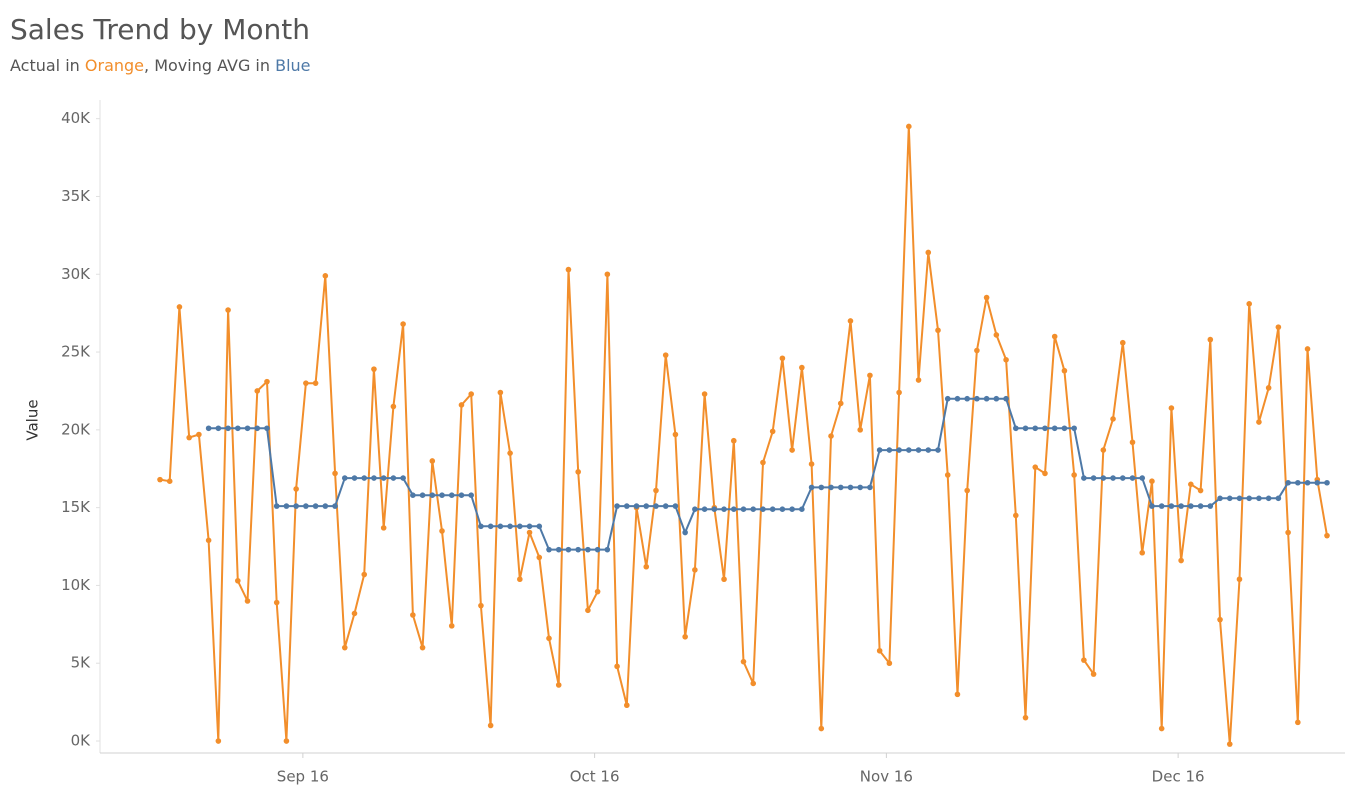 The width and height of the screenshot is (1367, 806). I want to click on y-tick-label: 40K, so click(76, 118).